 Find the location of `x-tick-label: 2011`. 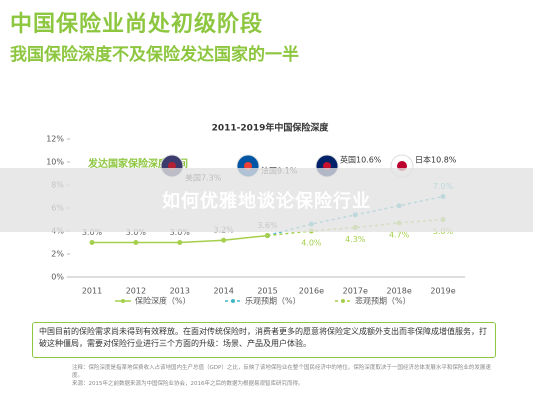

x-tick-label: 2011 is located at coordinates (92, 291).